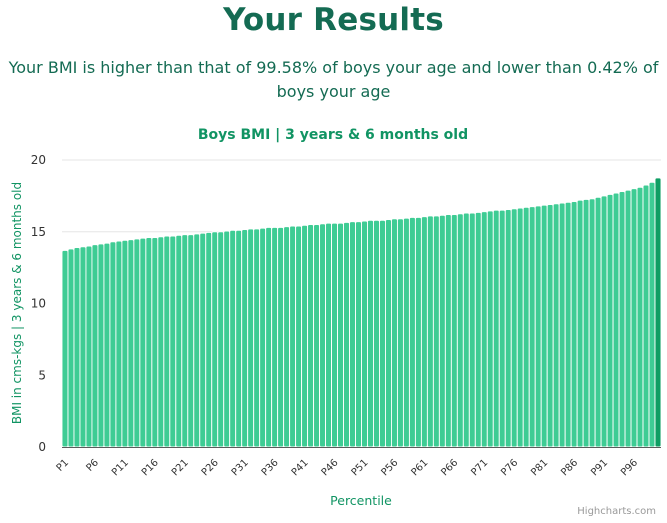 The image size is (667, 523). Describe the element at coordinates (658, 312) in the screenshot. I see `bar-highlighted` at that location.